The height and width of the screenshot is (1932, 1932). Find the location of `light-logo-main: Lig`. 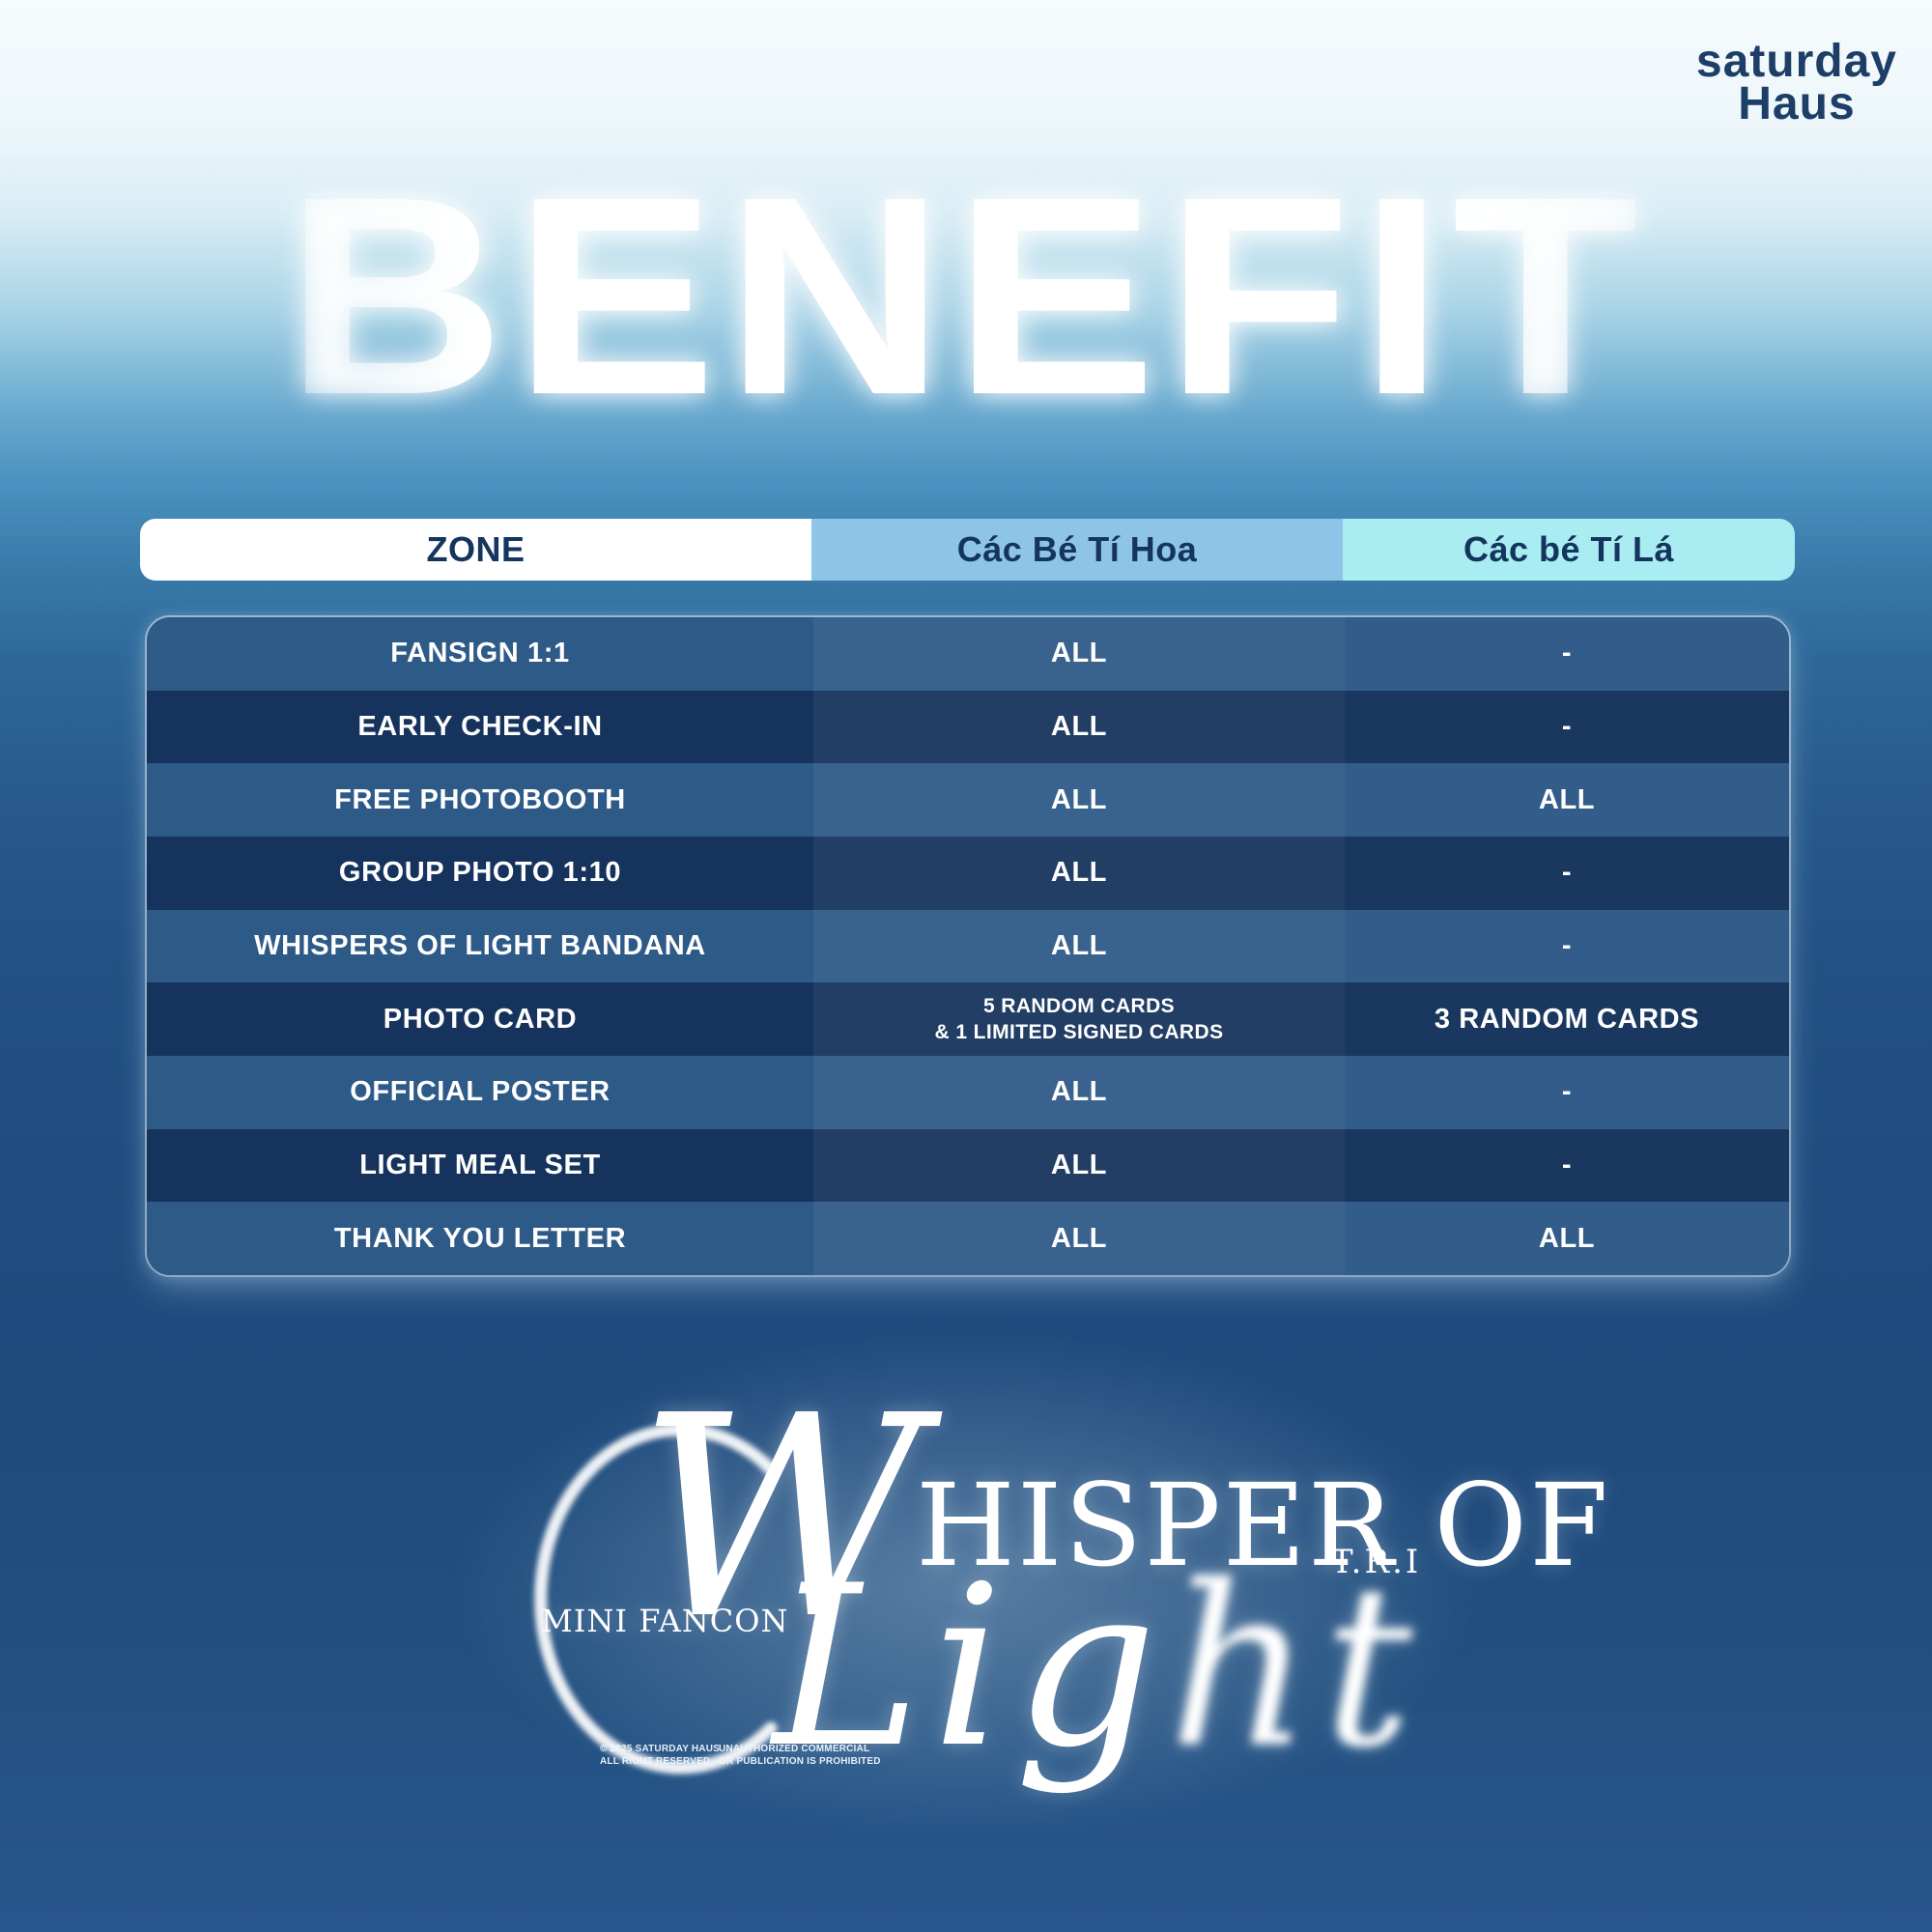

light-logo-main: Lig is located at coordinates (971, 1668).